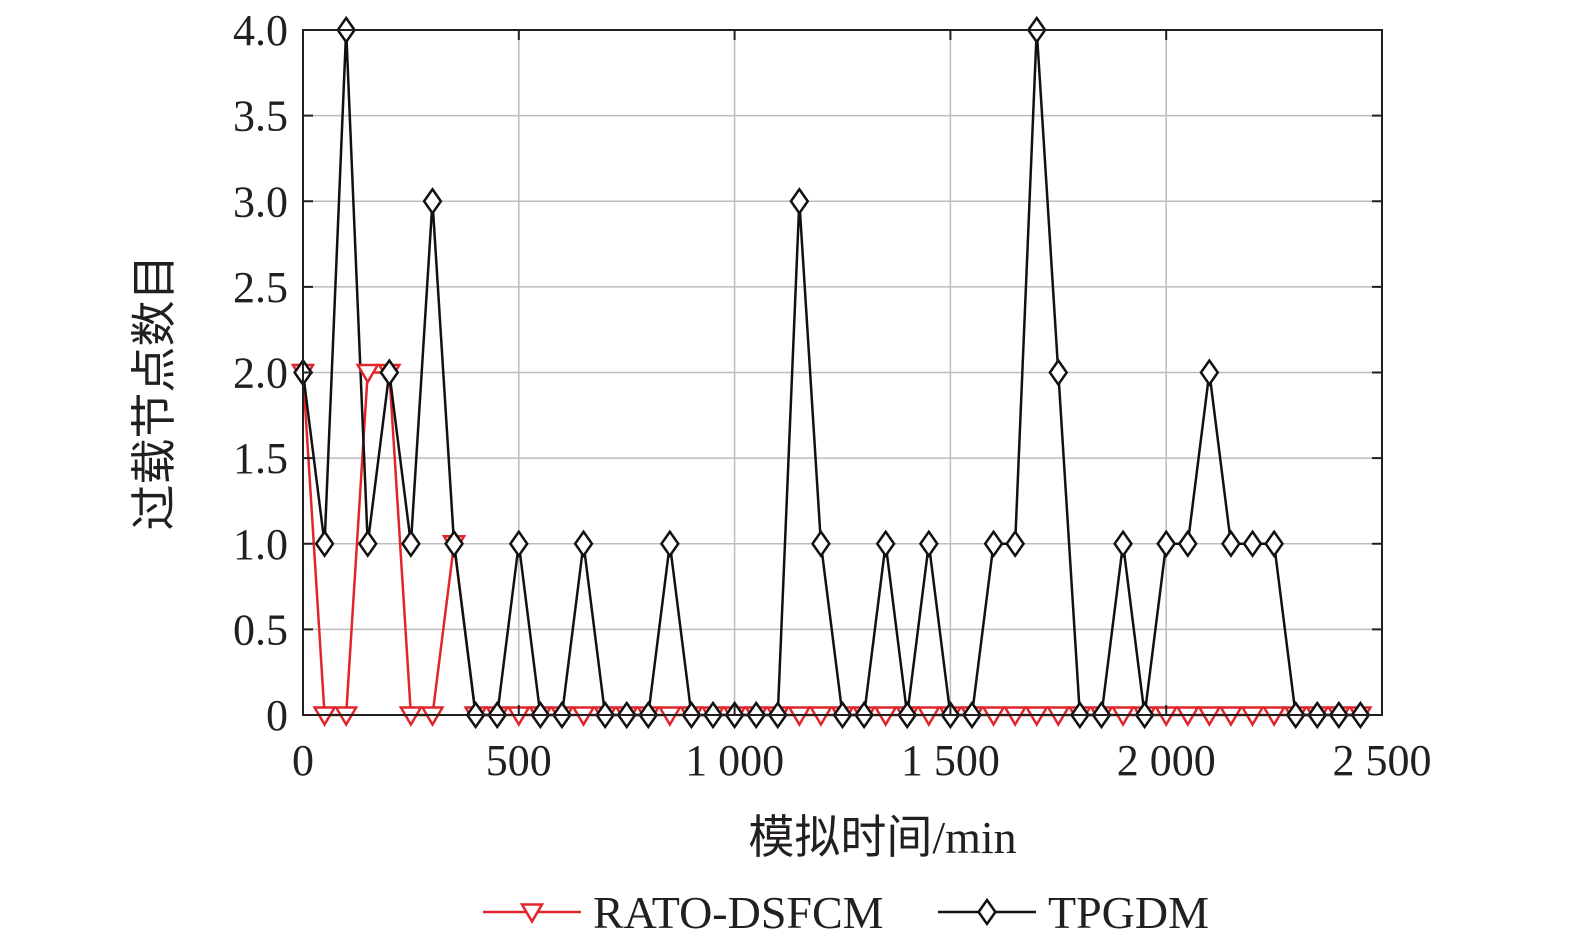 The height and width of the screenshot is (948, 1575). I want to click on legend: RATO-DSFCM TPGDM, so click(846, 912).